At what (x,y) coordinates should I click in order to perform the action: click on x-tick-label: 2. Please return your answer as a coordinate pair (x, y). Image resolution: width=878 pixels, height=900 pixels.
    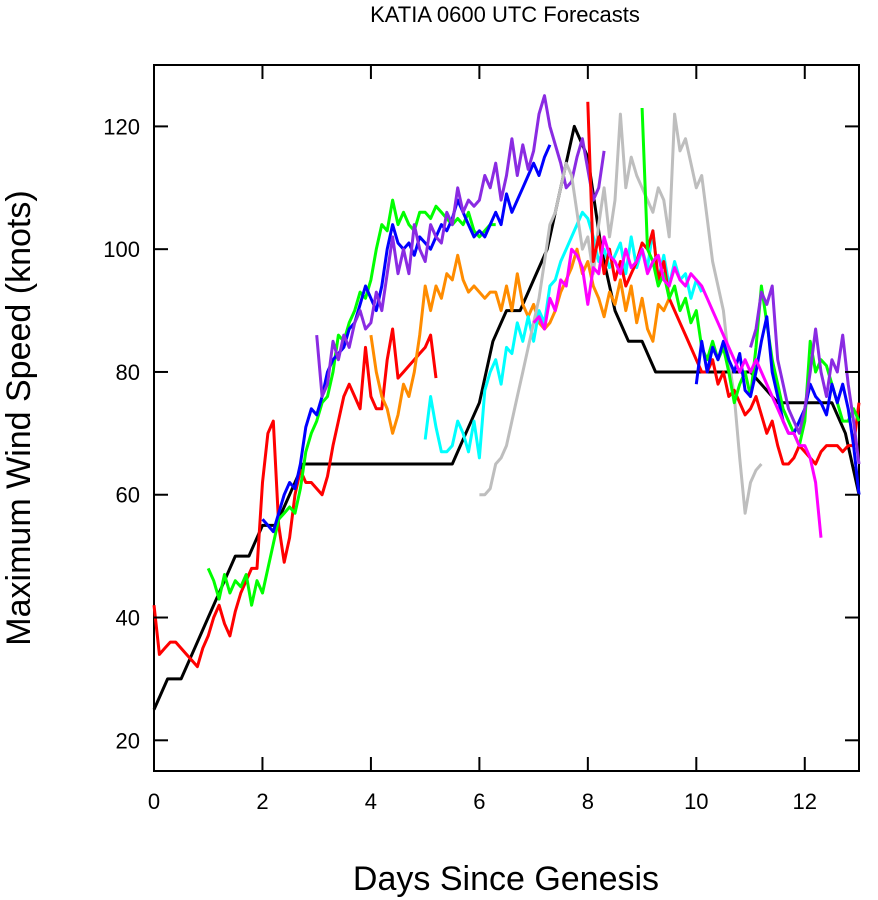
    Looking at the image, I should click on (262, 801).